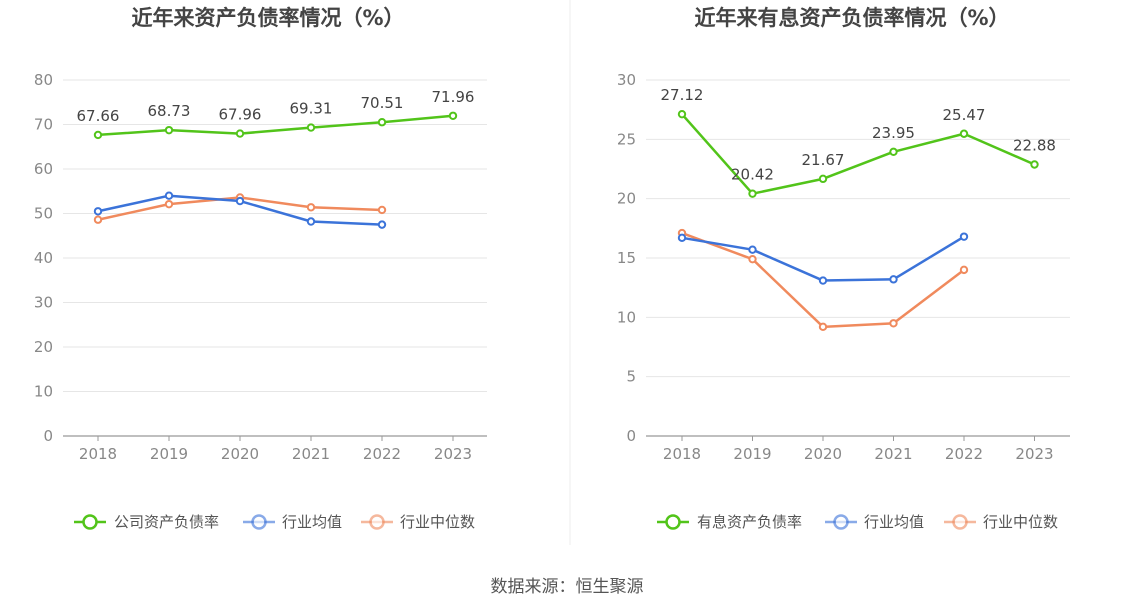  Describe the element at coordinates (43, 214) in the screenshot. I see `y-tick-label: 50` at that location.